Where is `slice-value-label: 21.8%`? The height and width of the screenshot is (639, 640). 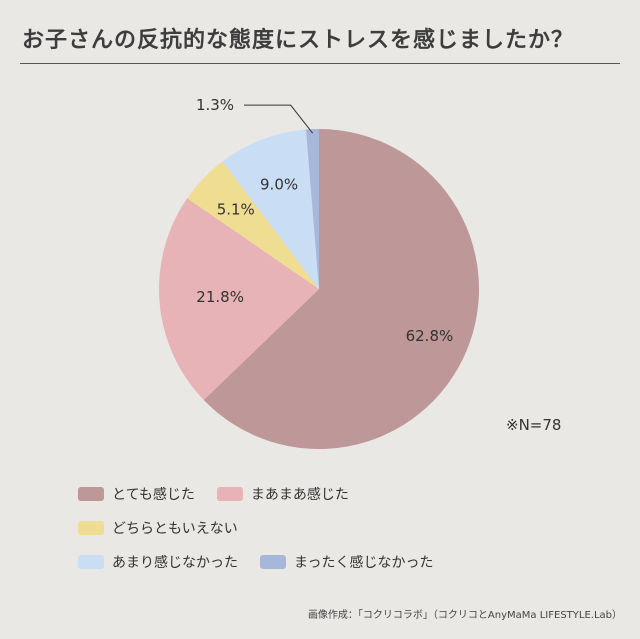 slice-value-label: 21.8% is located at coordinates (220, 297).